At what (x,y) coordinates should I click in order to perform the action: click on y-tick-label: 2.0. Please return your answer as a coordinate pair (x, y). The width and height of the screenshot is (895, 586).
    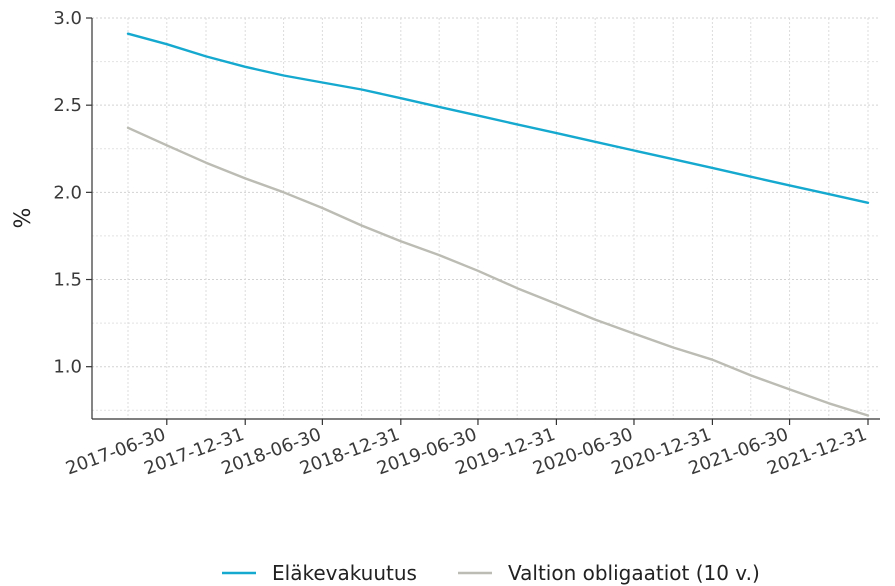
    Looking at the image, I should click on (67, 192).